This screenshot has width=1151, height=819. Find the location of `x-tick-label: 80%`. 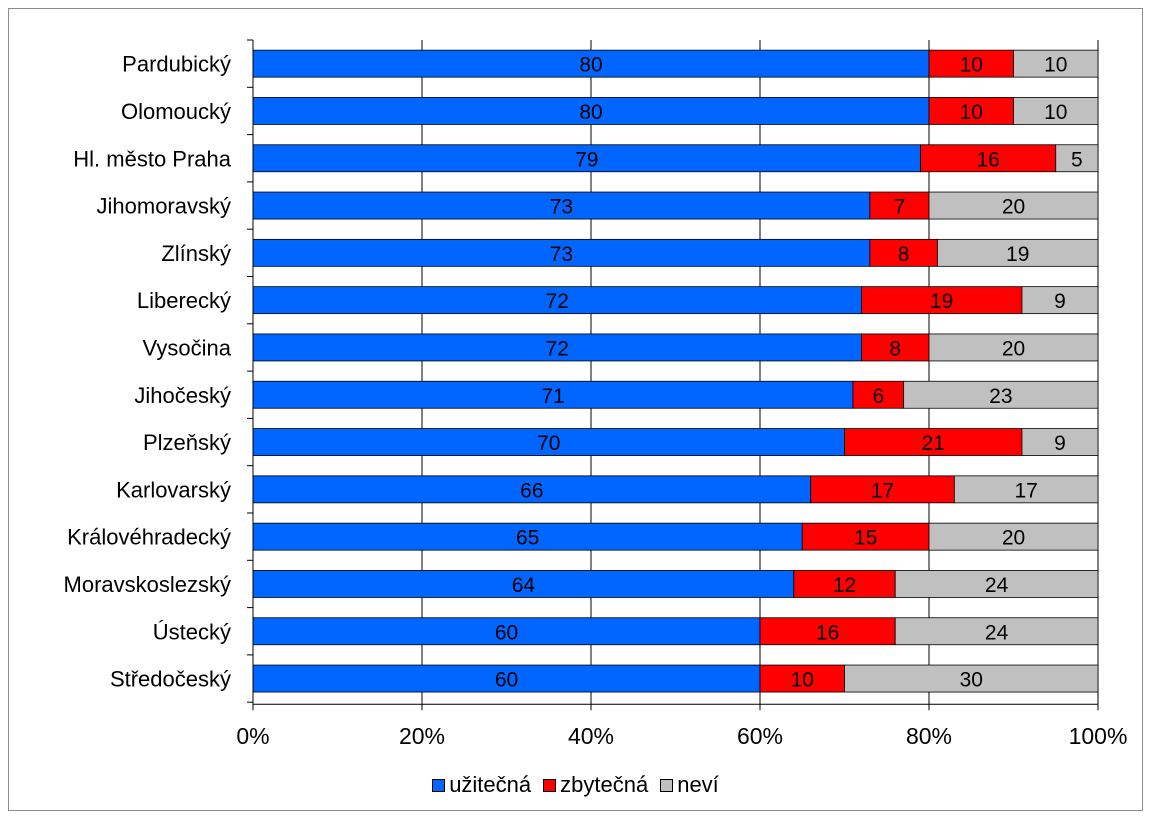

x-tick-label: 80% is located at coordinates (929, 736).